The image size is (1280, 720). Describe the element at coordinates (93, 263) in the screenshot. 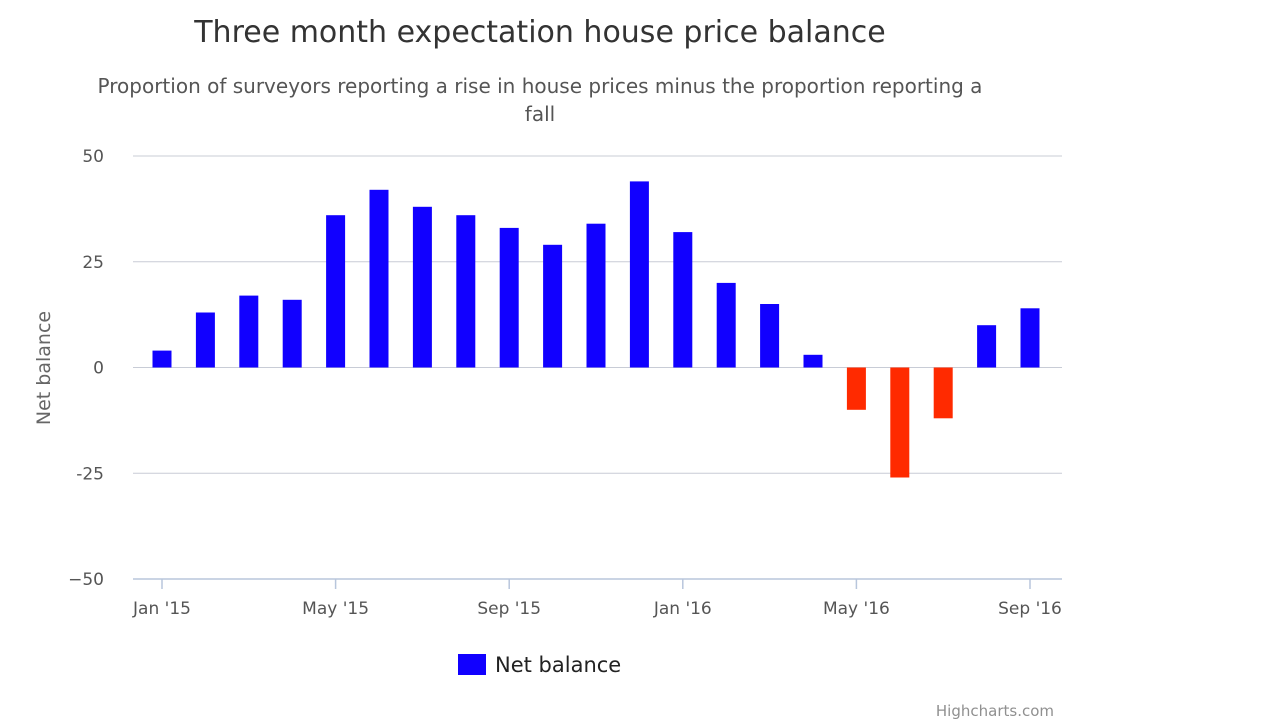

I see `y-tick-label: 25` at that location.